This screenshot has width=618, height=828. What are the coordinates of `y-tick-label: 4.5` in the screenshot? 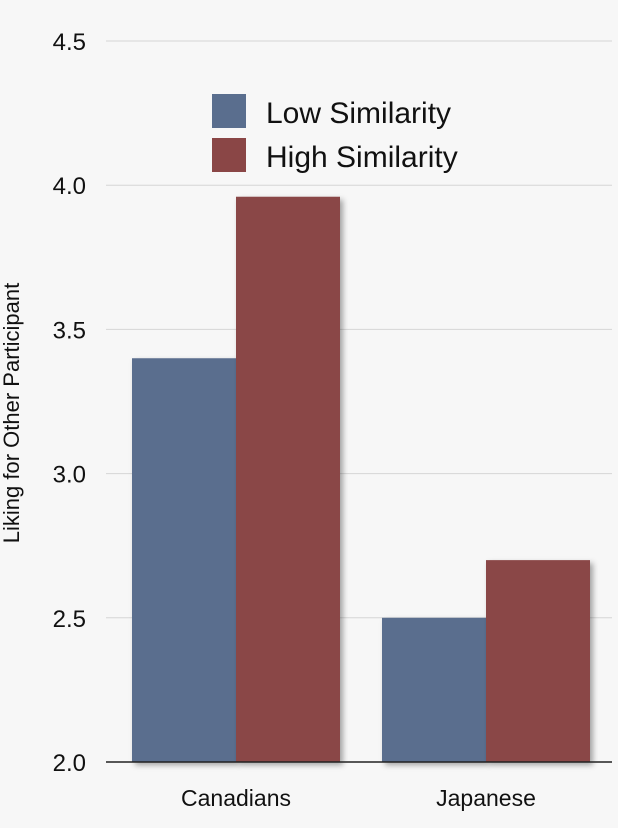 It's located at (69, 42).